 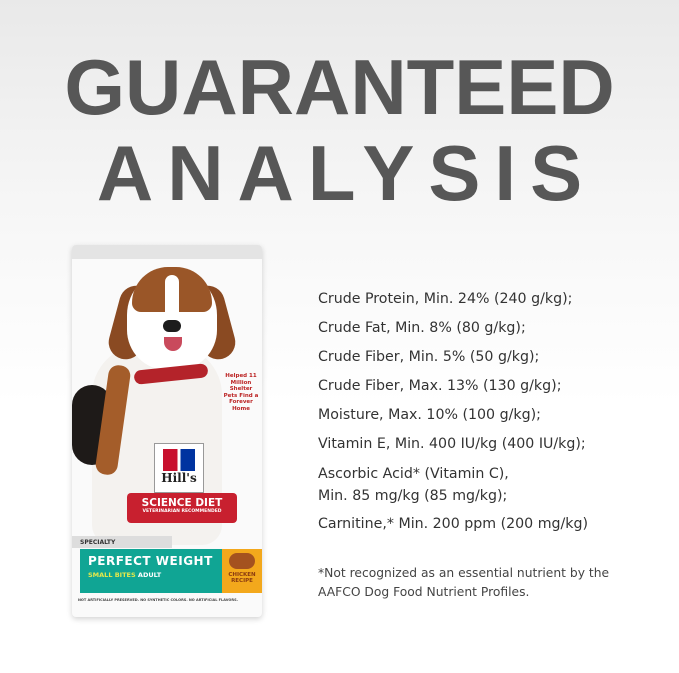 I want to click on product-tagline: VETERINARIAN RECOMMENDED, so click(x=182, y=511).